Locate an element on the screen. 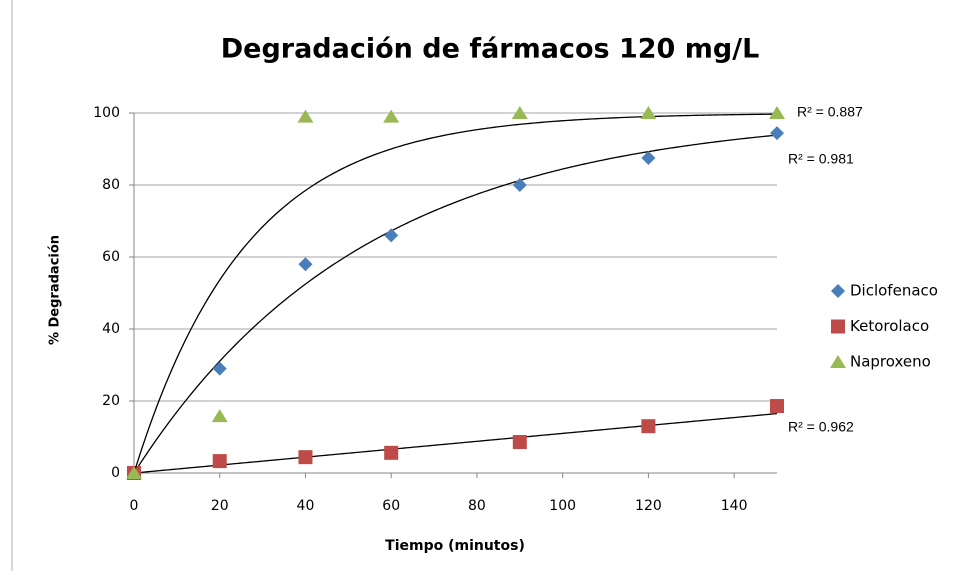 The image size is (965, 575). trend-line is located at coordinates (455, 443).